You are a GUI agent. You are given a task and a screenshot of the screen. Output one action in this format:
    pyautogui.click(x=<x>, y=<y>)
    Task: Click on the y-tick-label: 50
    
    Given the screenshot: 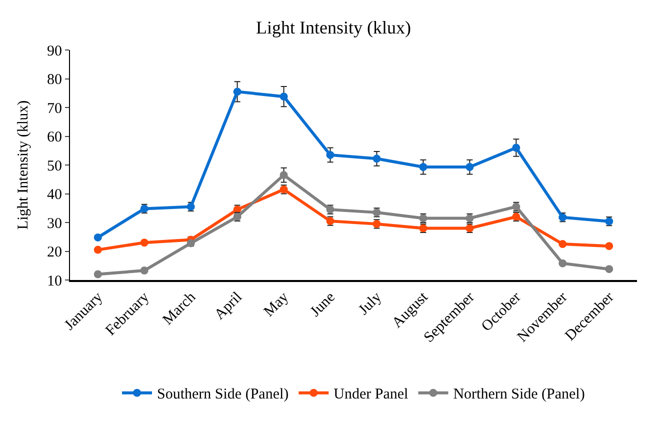 What is the action you would take?
    pyautogui.click(x=54, y=166)
    